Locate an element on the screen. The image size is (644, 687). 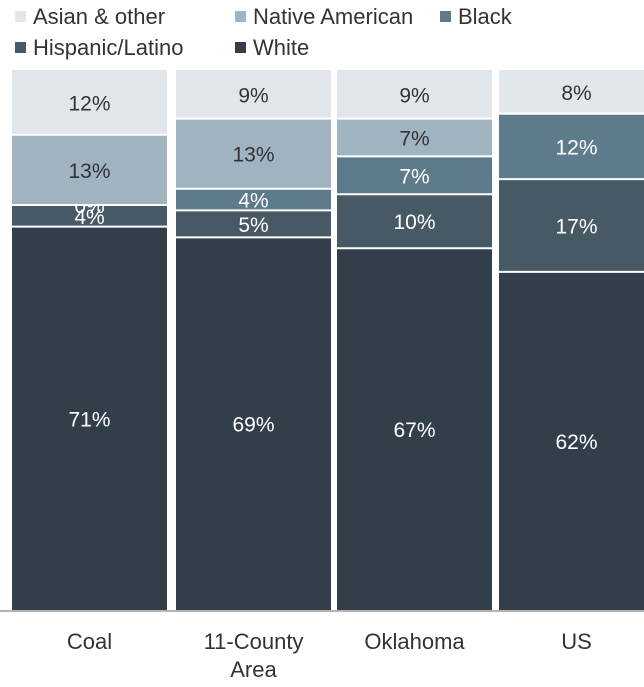
data-label: 5% is located at coordinates (253, 225).